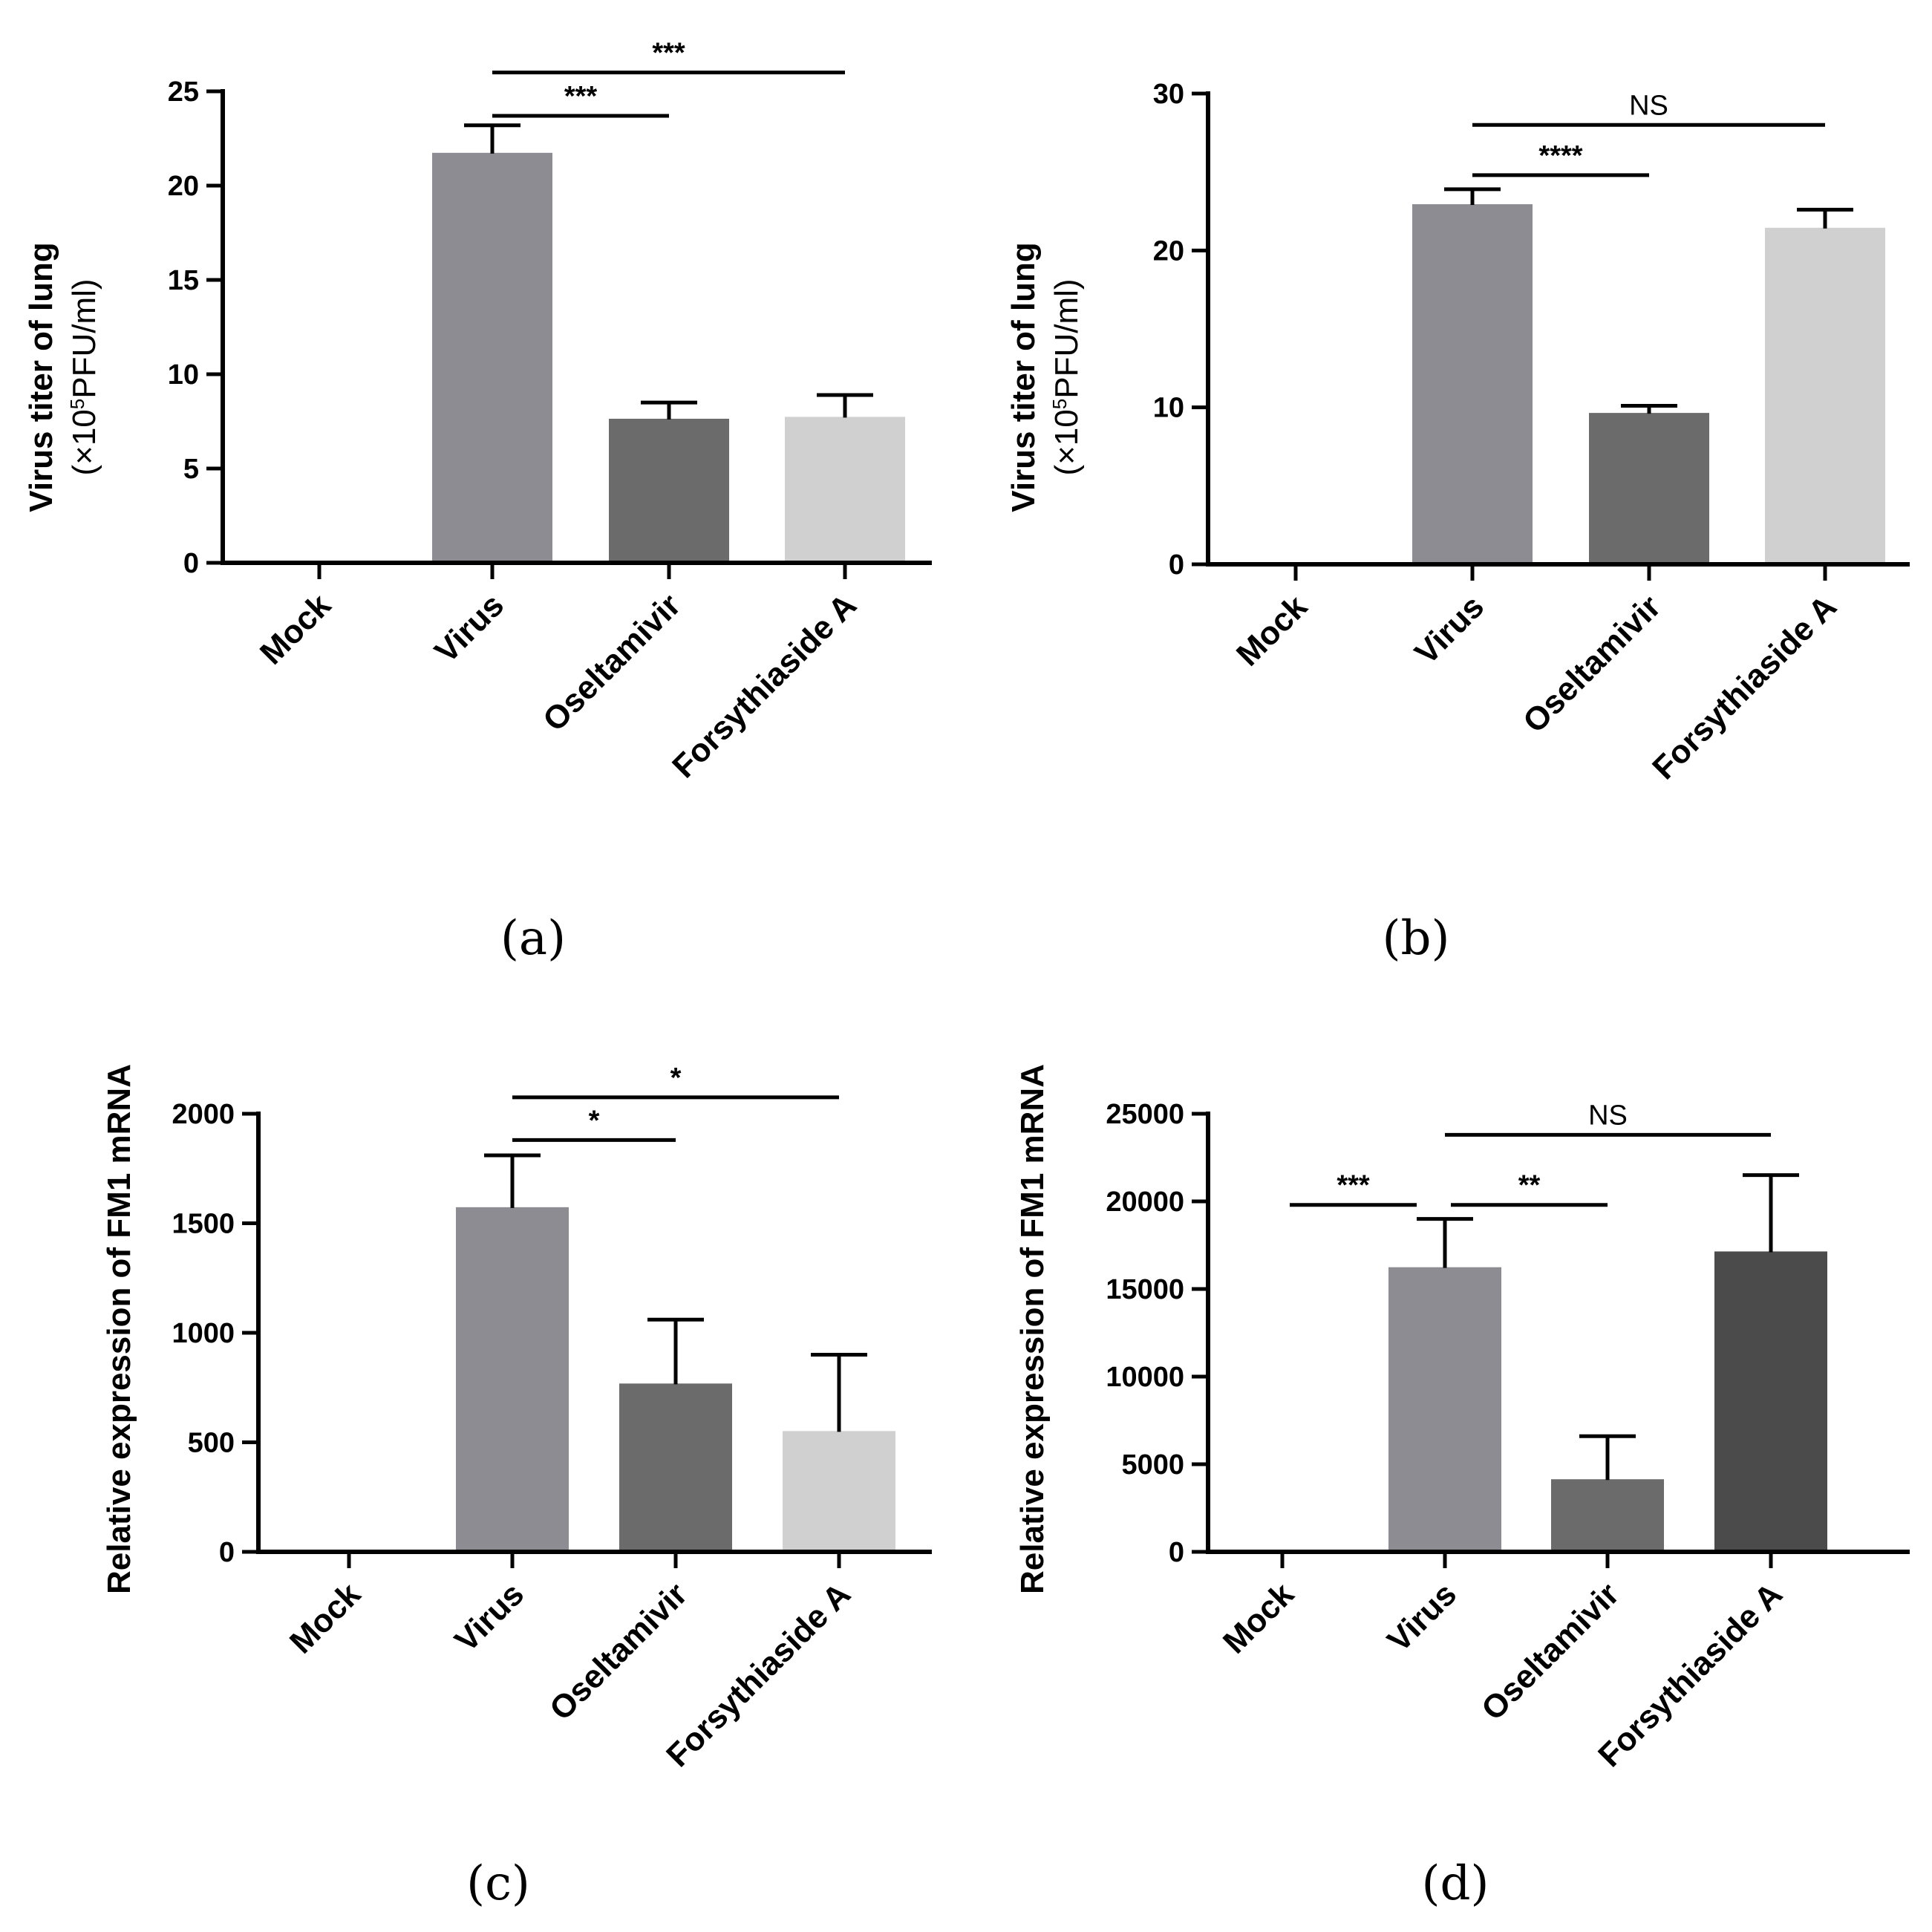 This screenshot has height=1932, width=1932. I want to click on y-tick-label: 1000, so click(204, 1334).